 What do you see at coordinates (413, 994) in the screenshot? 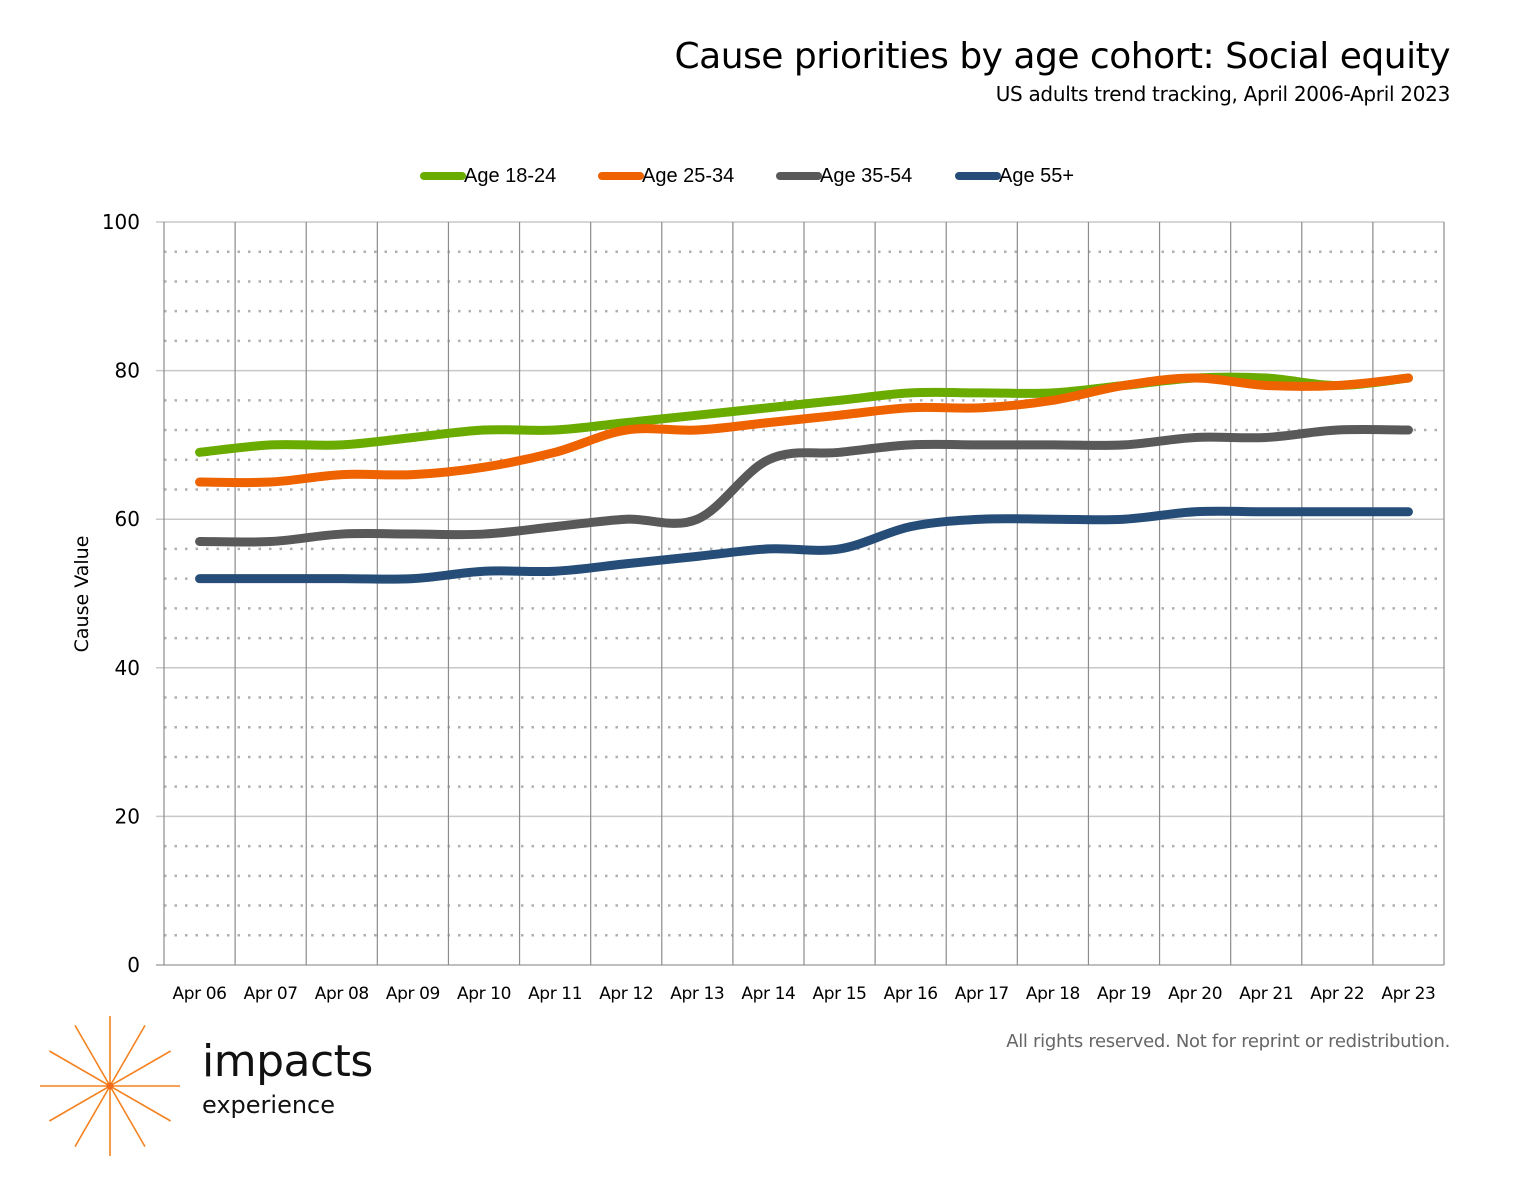
I see `x-tick-label: Apr 09` at bounding box center [413, 994].